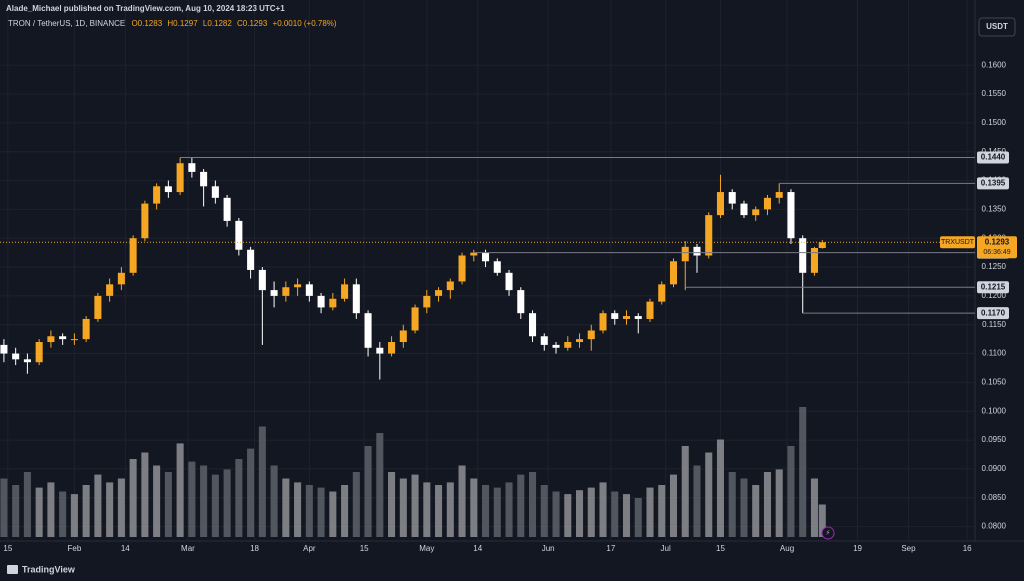  What do you see at coordinates (993, 286) in the screenshot?
I see `level-label: 0.1215` at bounding box center [993, 286].